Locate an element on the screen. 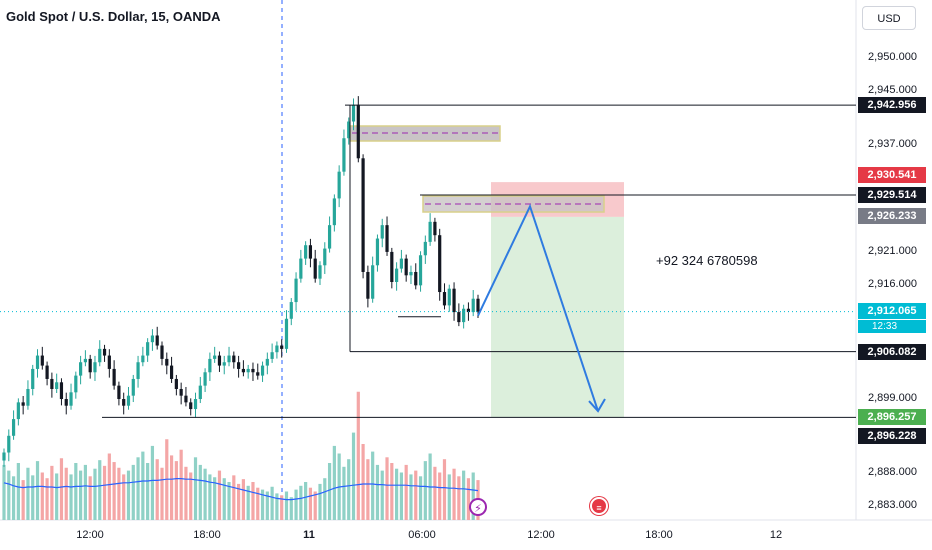 The image size is (932, 550). x-tick-label: 18:00 is located at coordinates (207, 535).